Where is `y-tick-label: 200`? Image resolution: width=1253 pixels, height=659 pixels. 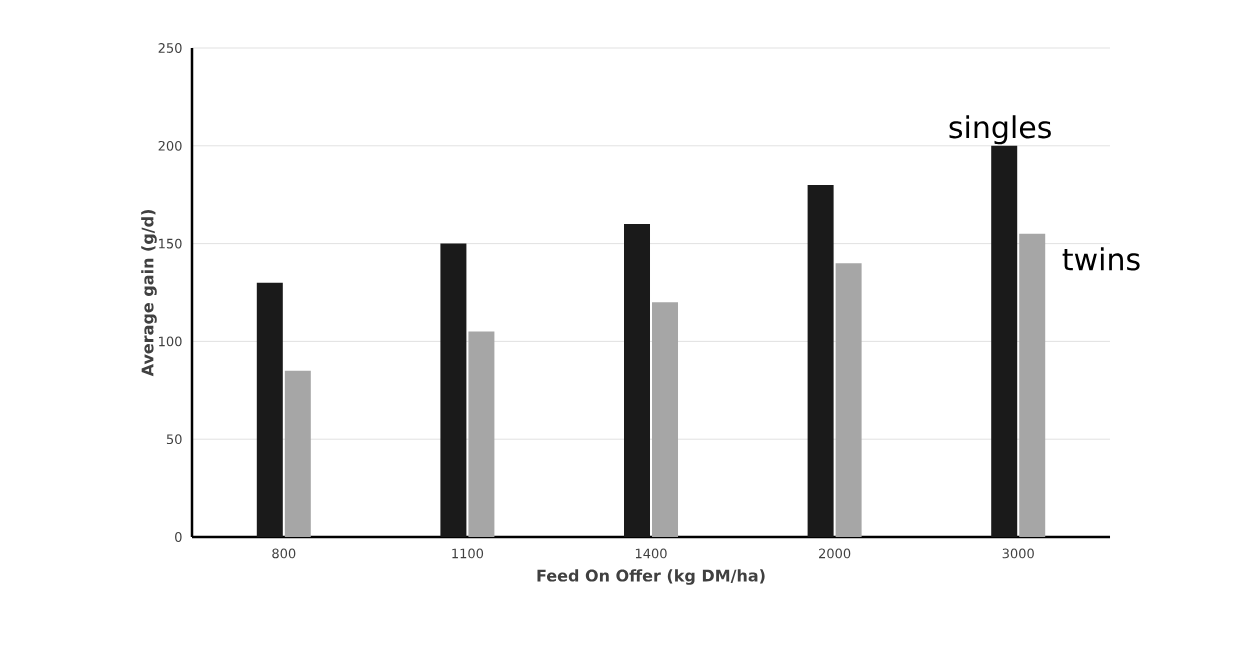
y-tick-label: 200 is located at coordinates (170, 145).